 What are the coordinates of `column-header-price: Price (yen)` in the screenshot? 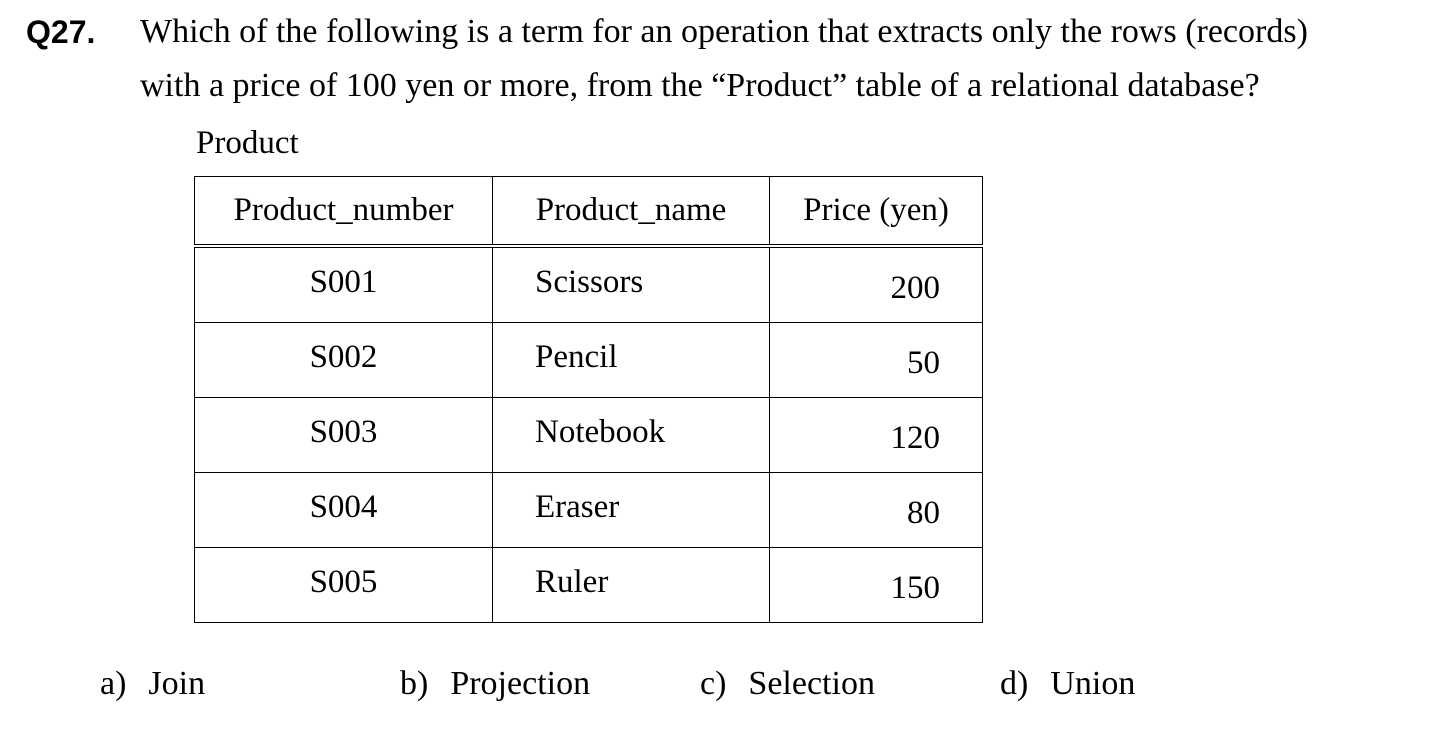 It's located at (876, 212).